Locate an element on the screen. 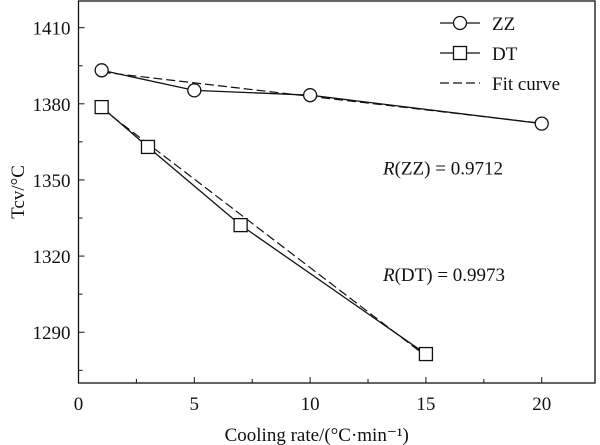 The height and width of the screenshot is (445, 600). r-annotation: R(DT) = 0.9973 is located at coordinates (443, 275).